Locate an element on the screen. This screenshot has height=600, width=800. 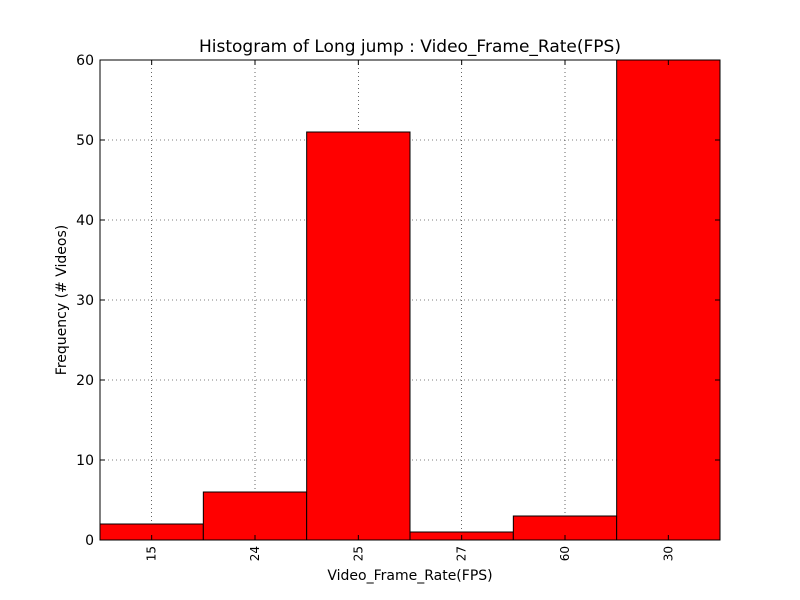
y-tick-label: 10 is located at coordinates (85, 461).